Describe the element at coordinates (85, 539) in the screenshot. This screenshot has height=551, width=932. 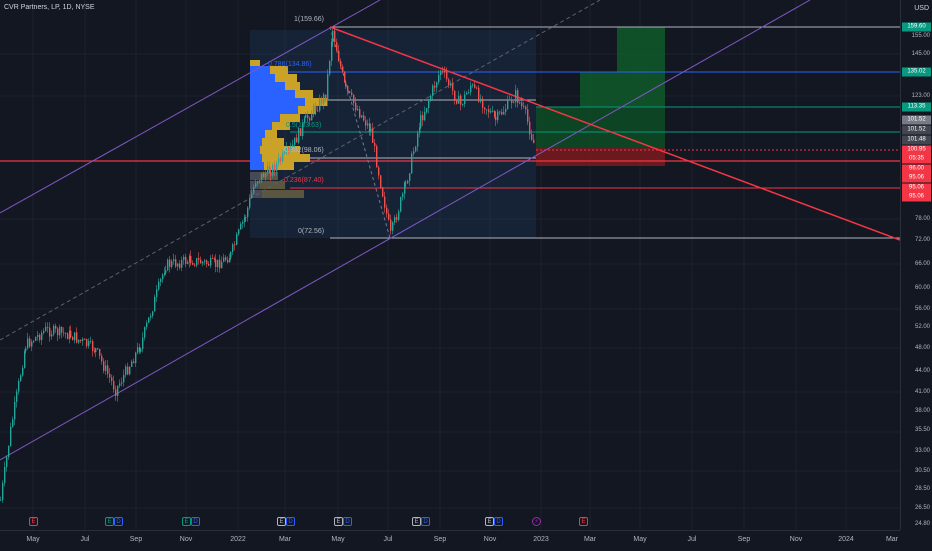
I see `time-tick: Jul` at that location.